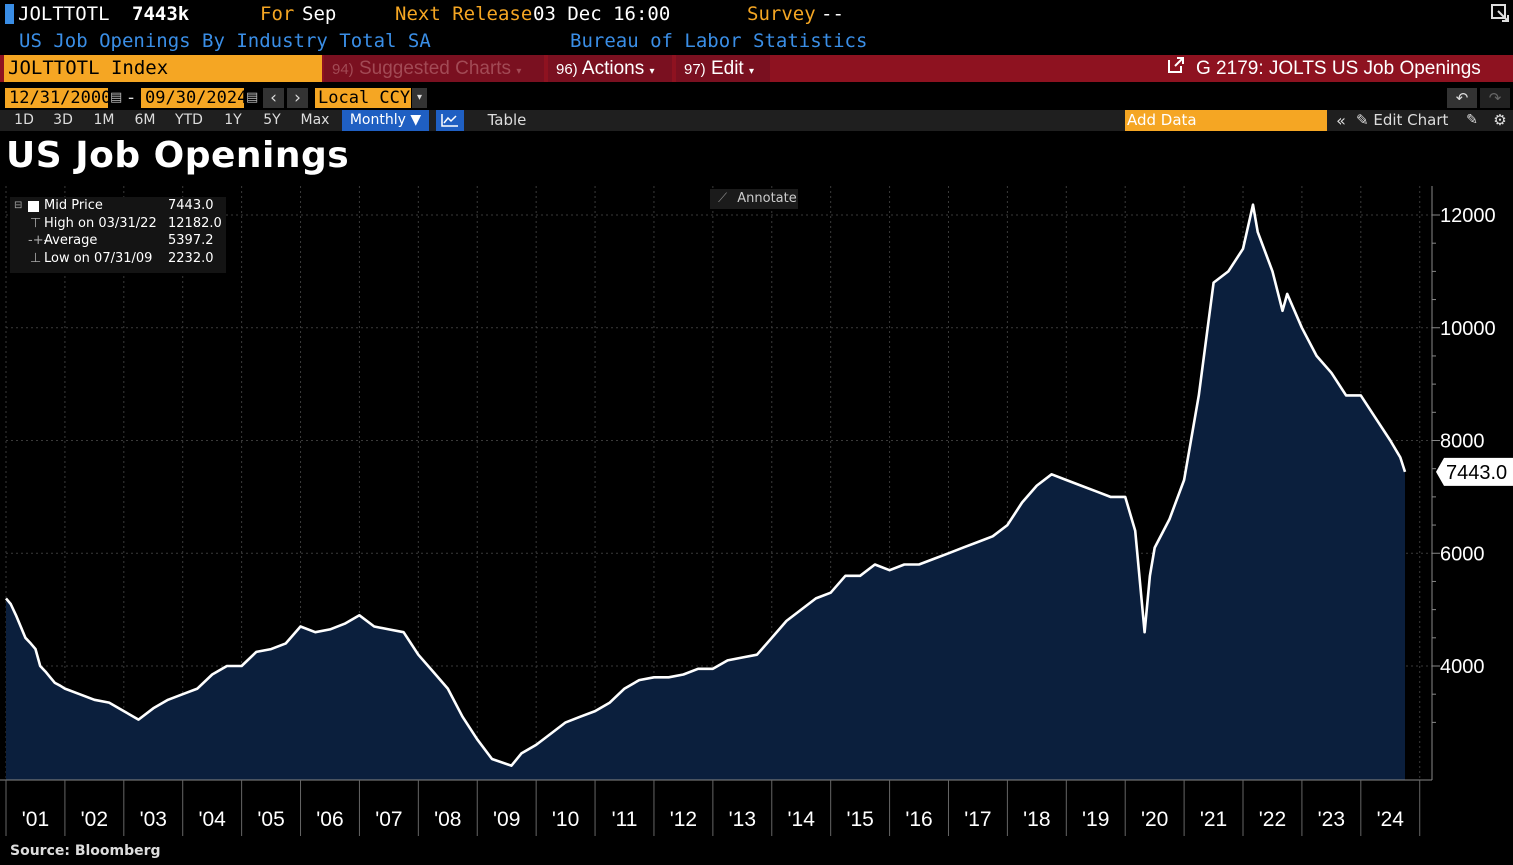  Describe the element at coordinates (191, 205) in the screenshot. I see `legend-value: 7443.0` at that location.